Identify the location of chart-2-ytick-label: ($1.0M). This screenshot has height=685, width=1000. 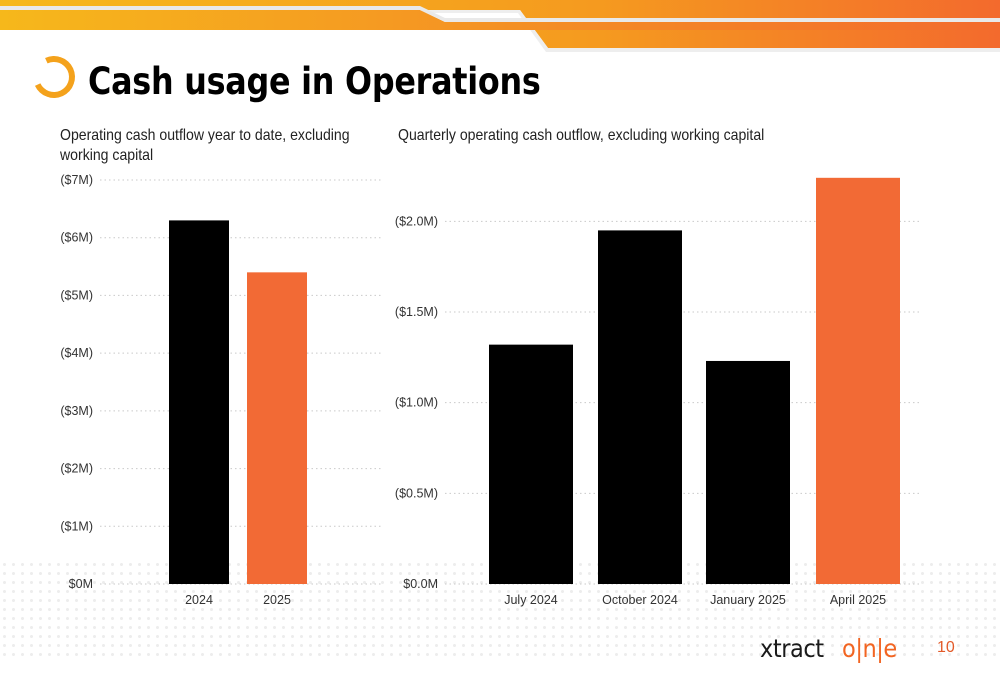
(416, 403).